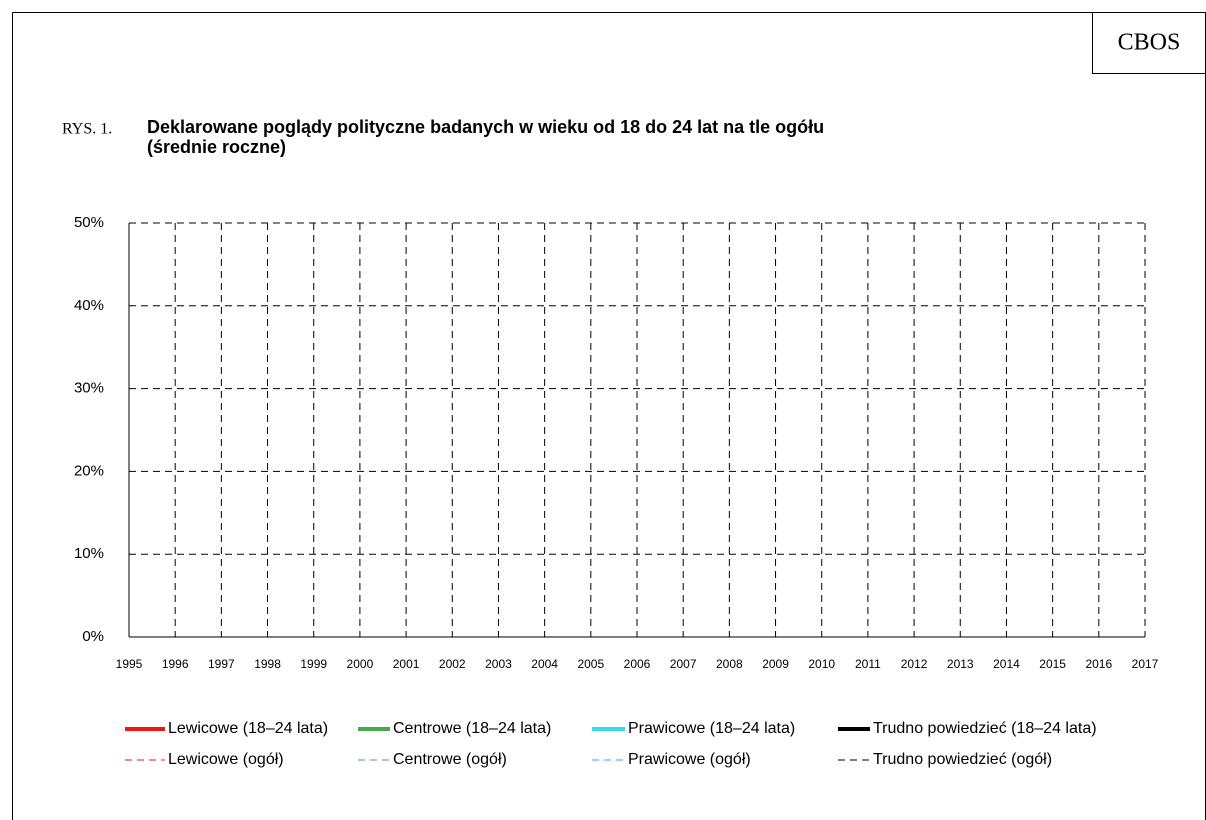 The image size is (1206, 820). I want to click on x-tick-label: 2016, so click(1098, 664).